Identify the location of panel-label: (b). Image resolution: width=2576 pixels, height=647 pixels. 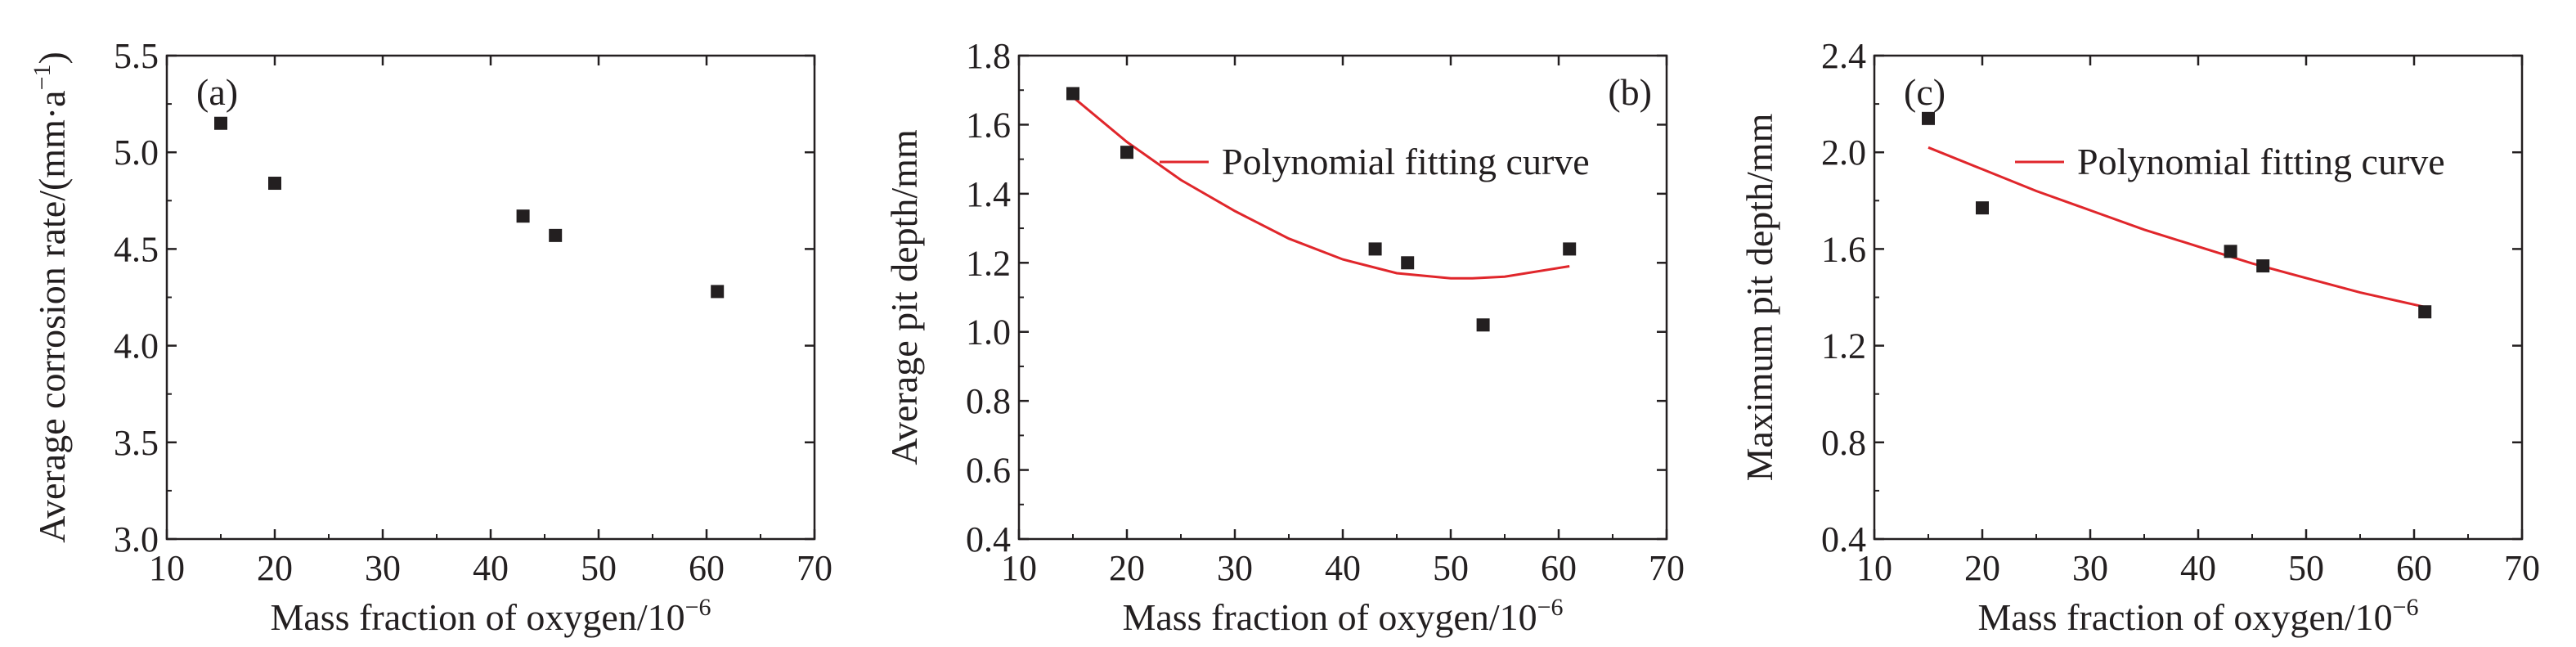
(1630, 92).